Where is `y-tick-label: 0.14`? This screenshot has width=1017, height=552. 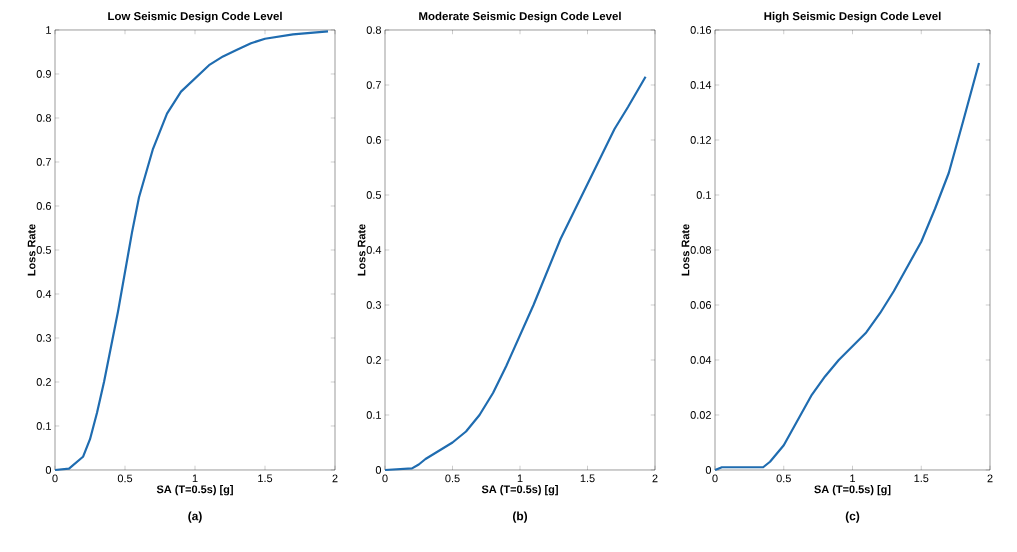
y-tick-label: 0.14 is located at coordinates (701, 85).